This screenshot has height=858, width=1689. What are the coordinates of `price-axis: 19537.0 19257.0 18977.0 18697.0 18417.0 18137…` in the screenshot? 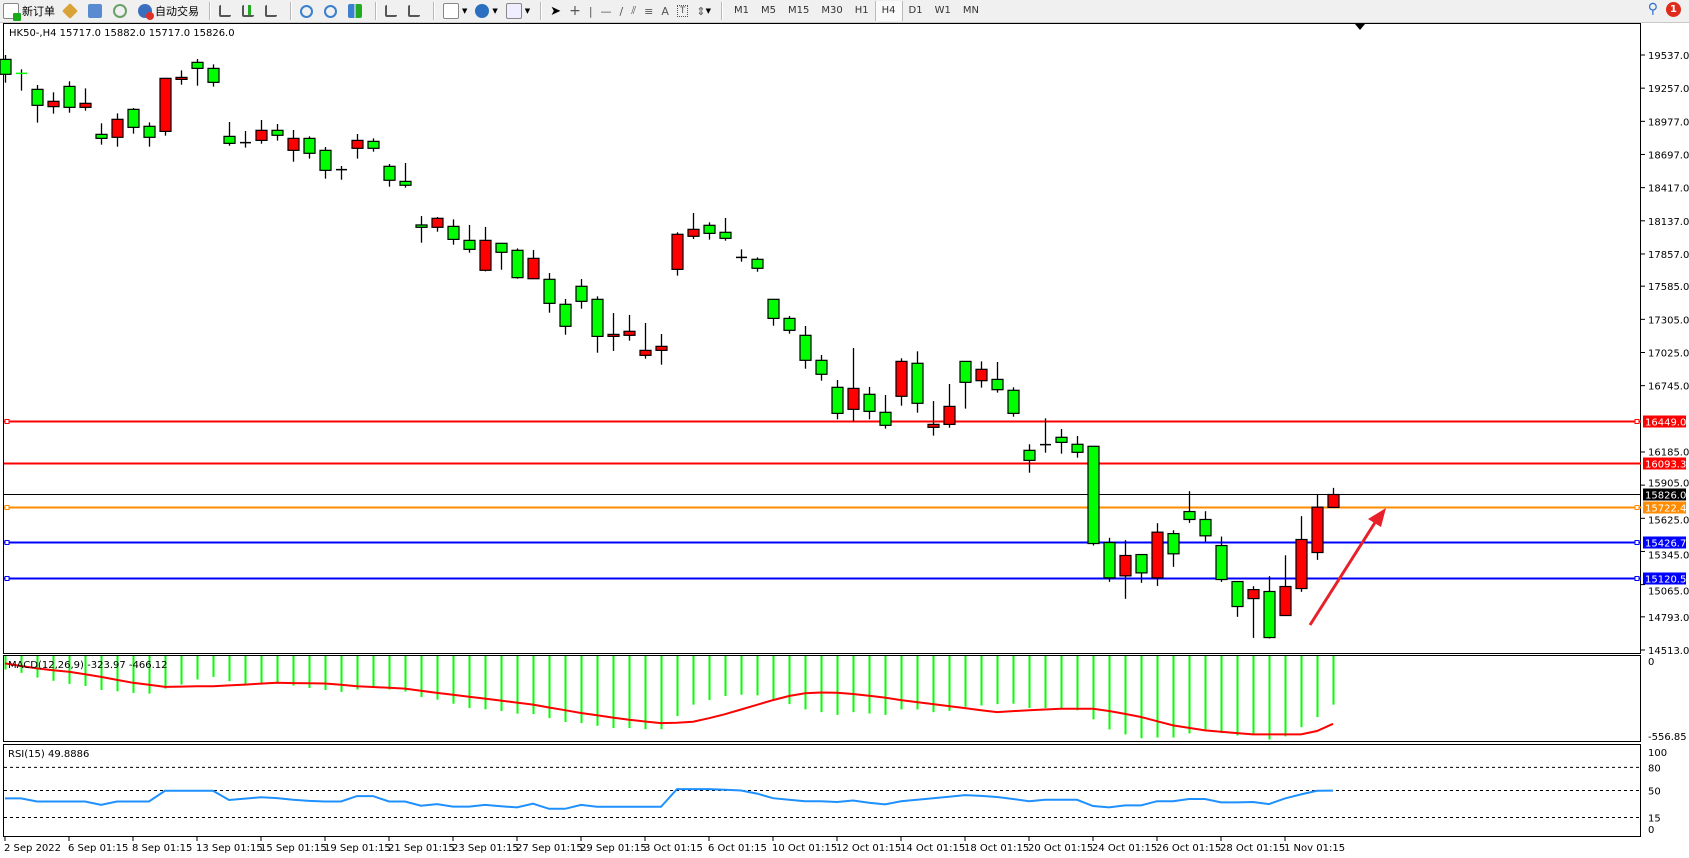 It's located at (1665, 354).